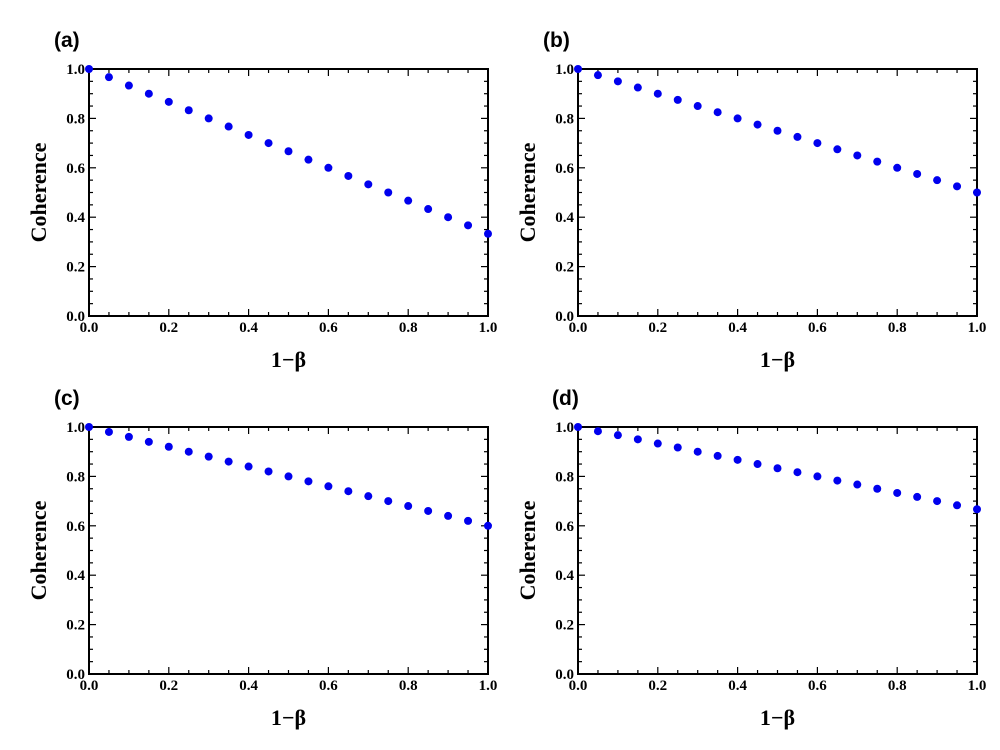  I want to click on panel-label-b: (b), so click(556, 40).